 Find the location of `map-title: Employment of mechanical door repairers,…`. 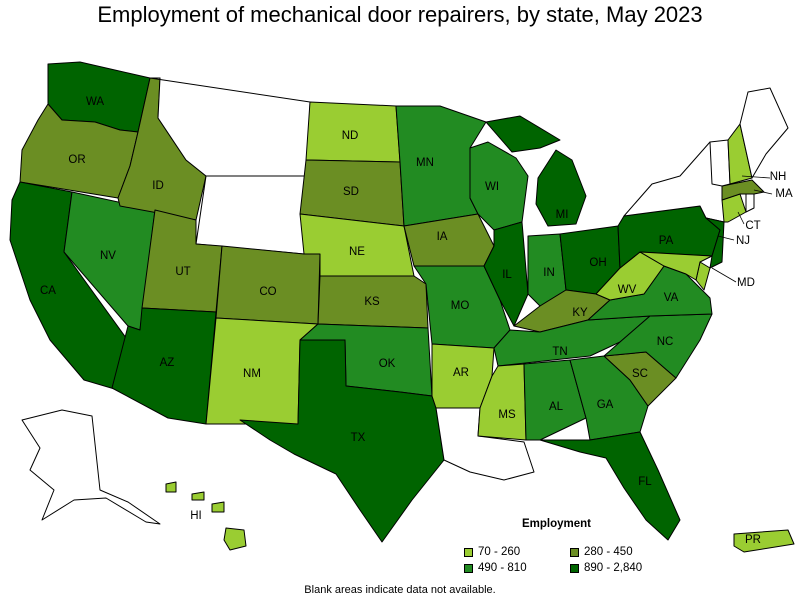

map-title: Employment of mechanical door repairers,… is located at coordinates (400, 14).